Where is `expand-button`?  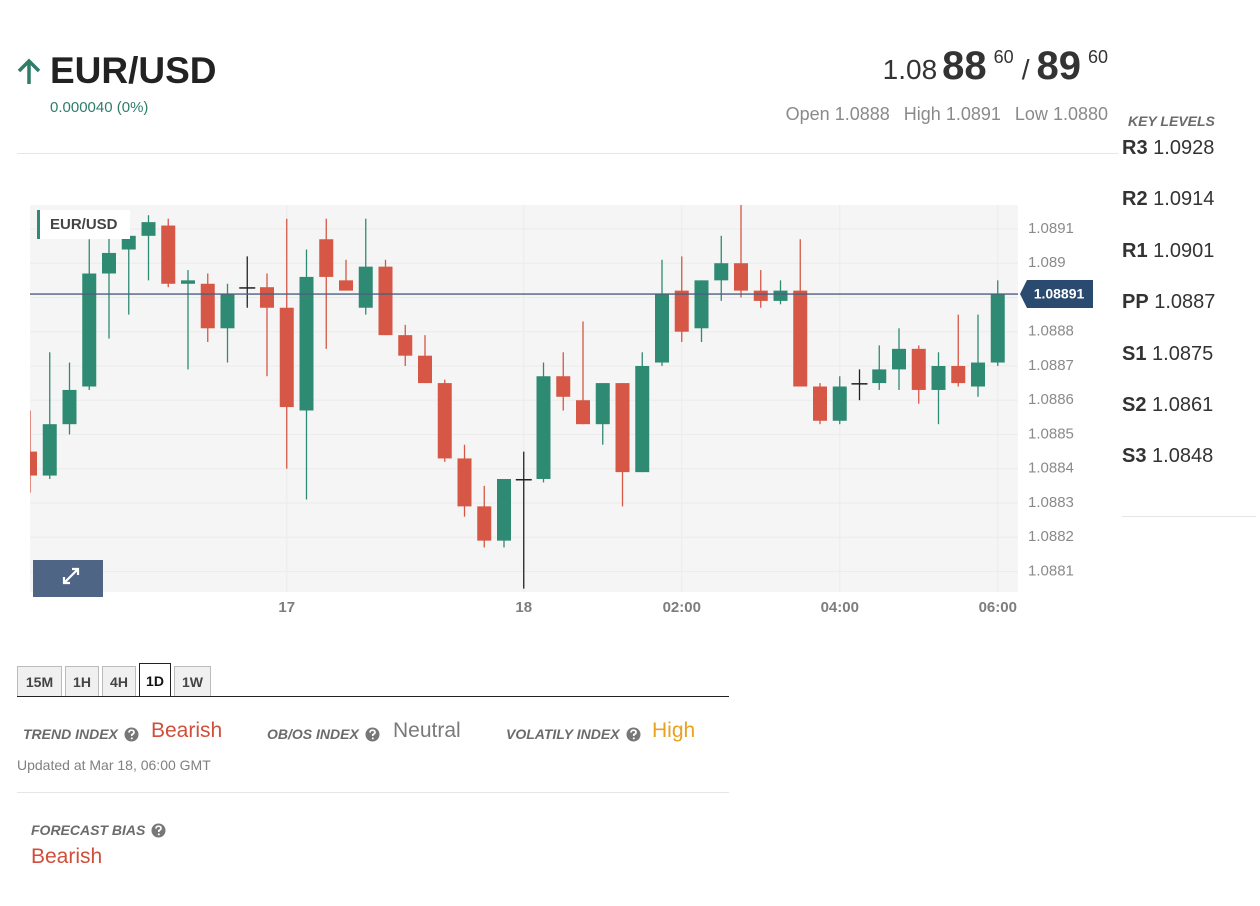
expand-button is located at coordinates (68, 578).